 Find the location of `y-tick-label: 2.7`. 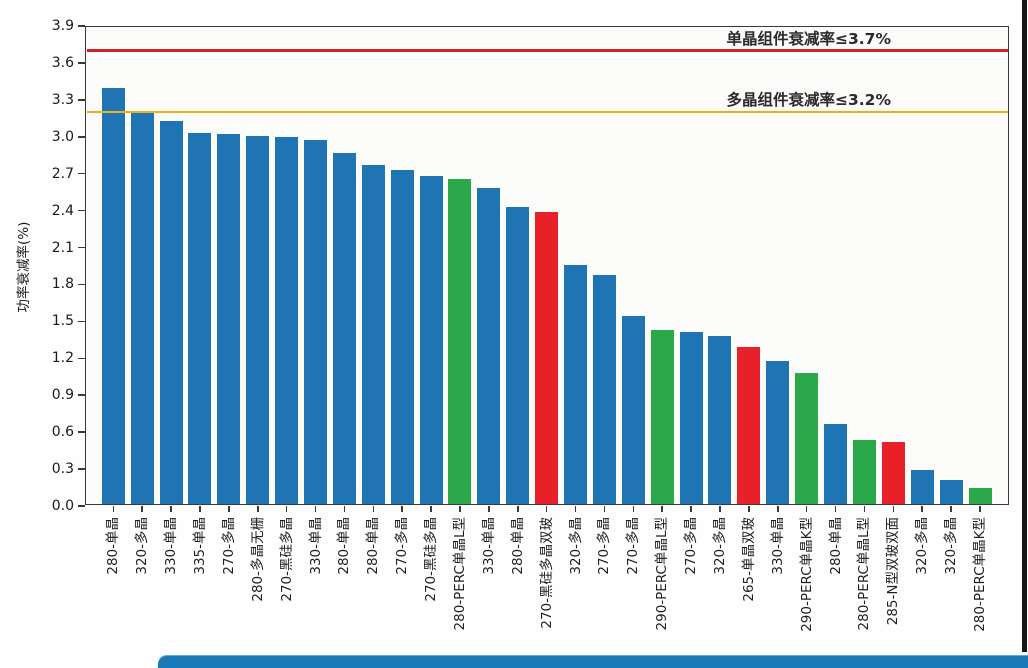

y-tick-label: 2.7 is located at coordinates (62, 173).